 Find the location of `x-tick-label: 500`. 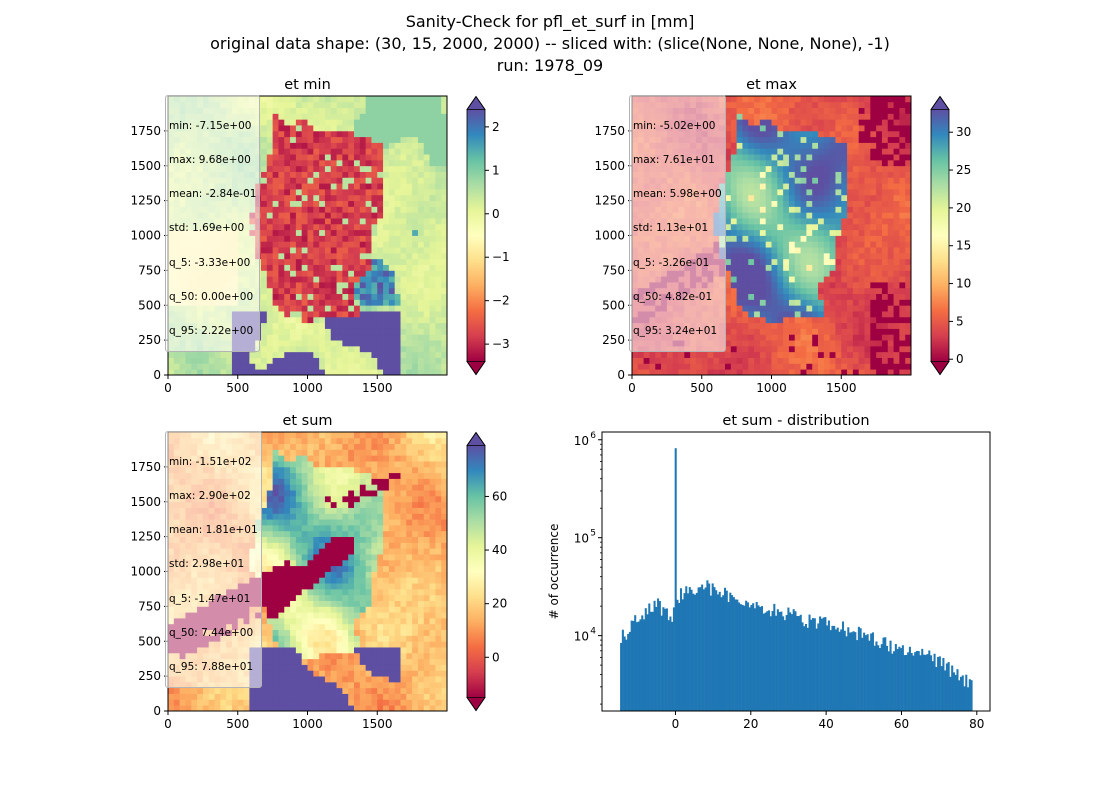

x-tick-label: 500 is located at coordinates (701, 388).